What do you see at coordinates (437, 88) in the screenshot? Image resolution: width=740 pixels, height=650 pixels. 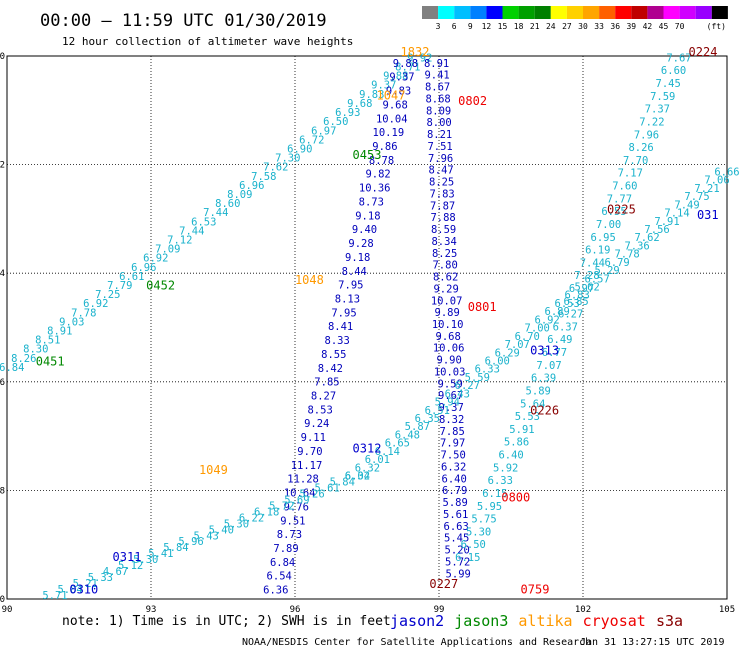 I see `wave-height-value: 8.67` at bounding box center [437, 88].